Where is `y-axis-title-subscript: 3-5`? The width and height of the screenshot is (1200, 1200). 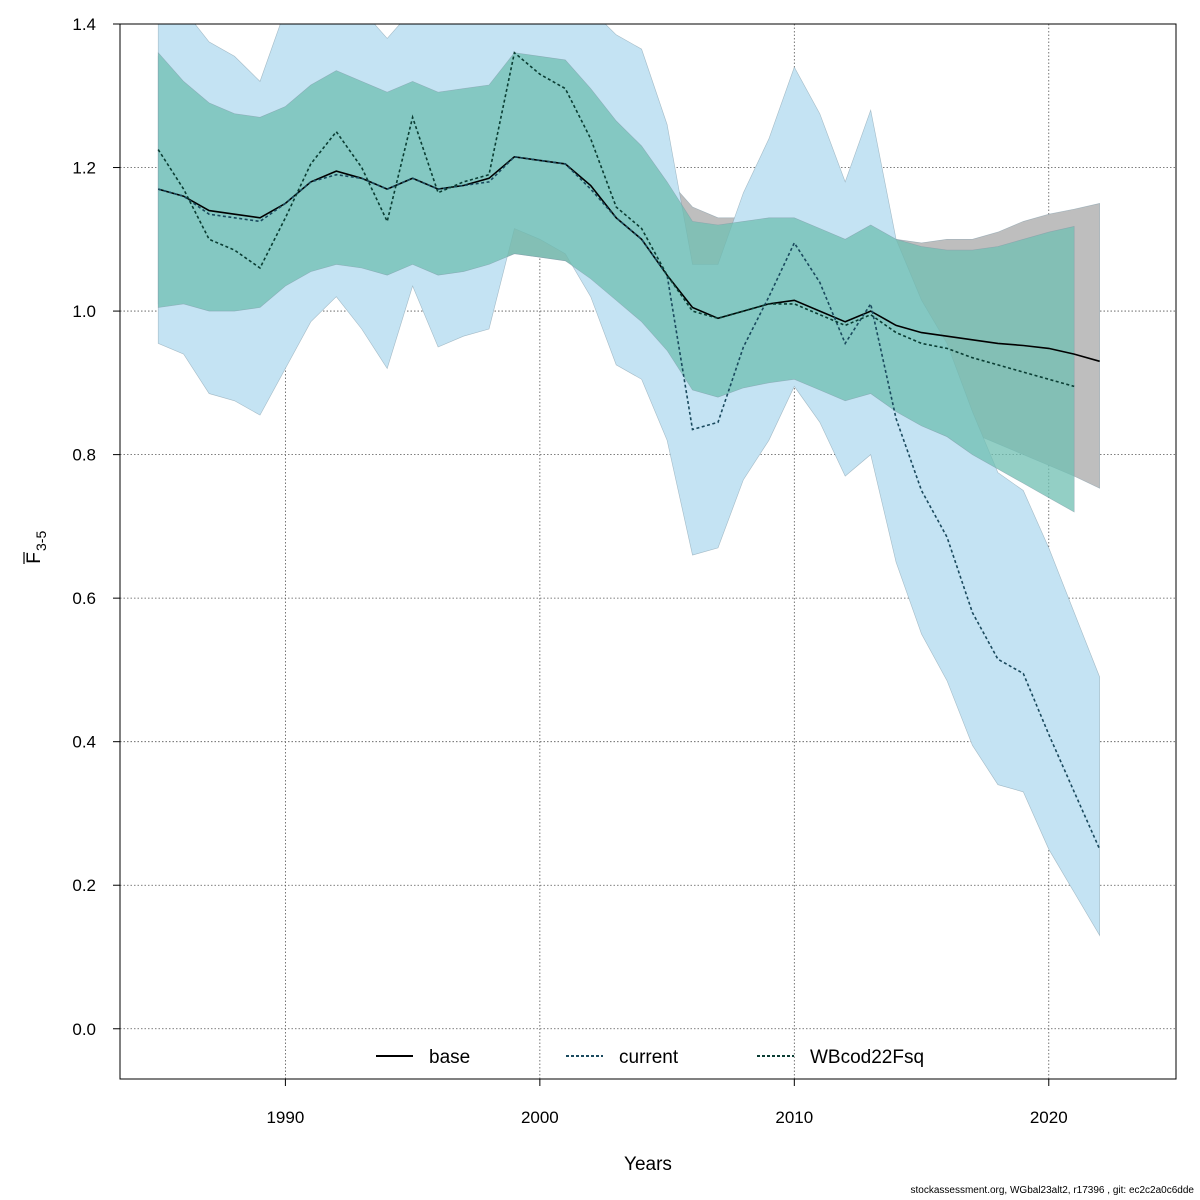 y-axis-title-subscript: 3-5 is located at coordinates (41, 541).